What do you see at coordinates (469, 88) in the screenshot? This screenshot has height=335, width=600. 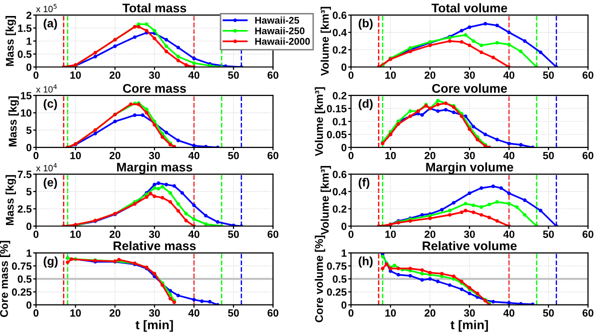 I see `chart-title: Core volume` at bounding box center [469, 88].